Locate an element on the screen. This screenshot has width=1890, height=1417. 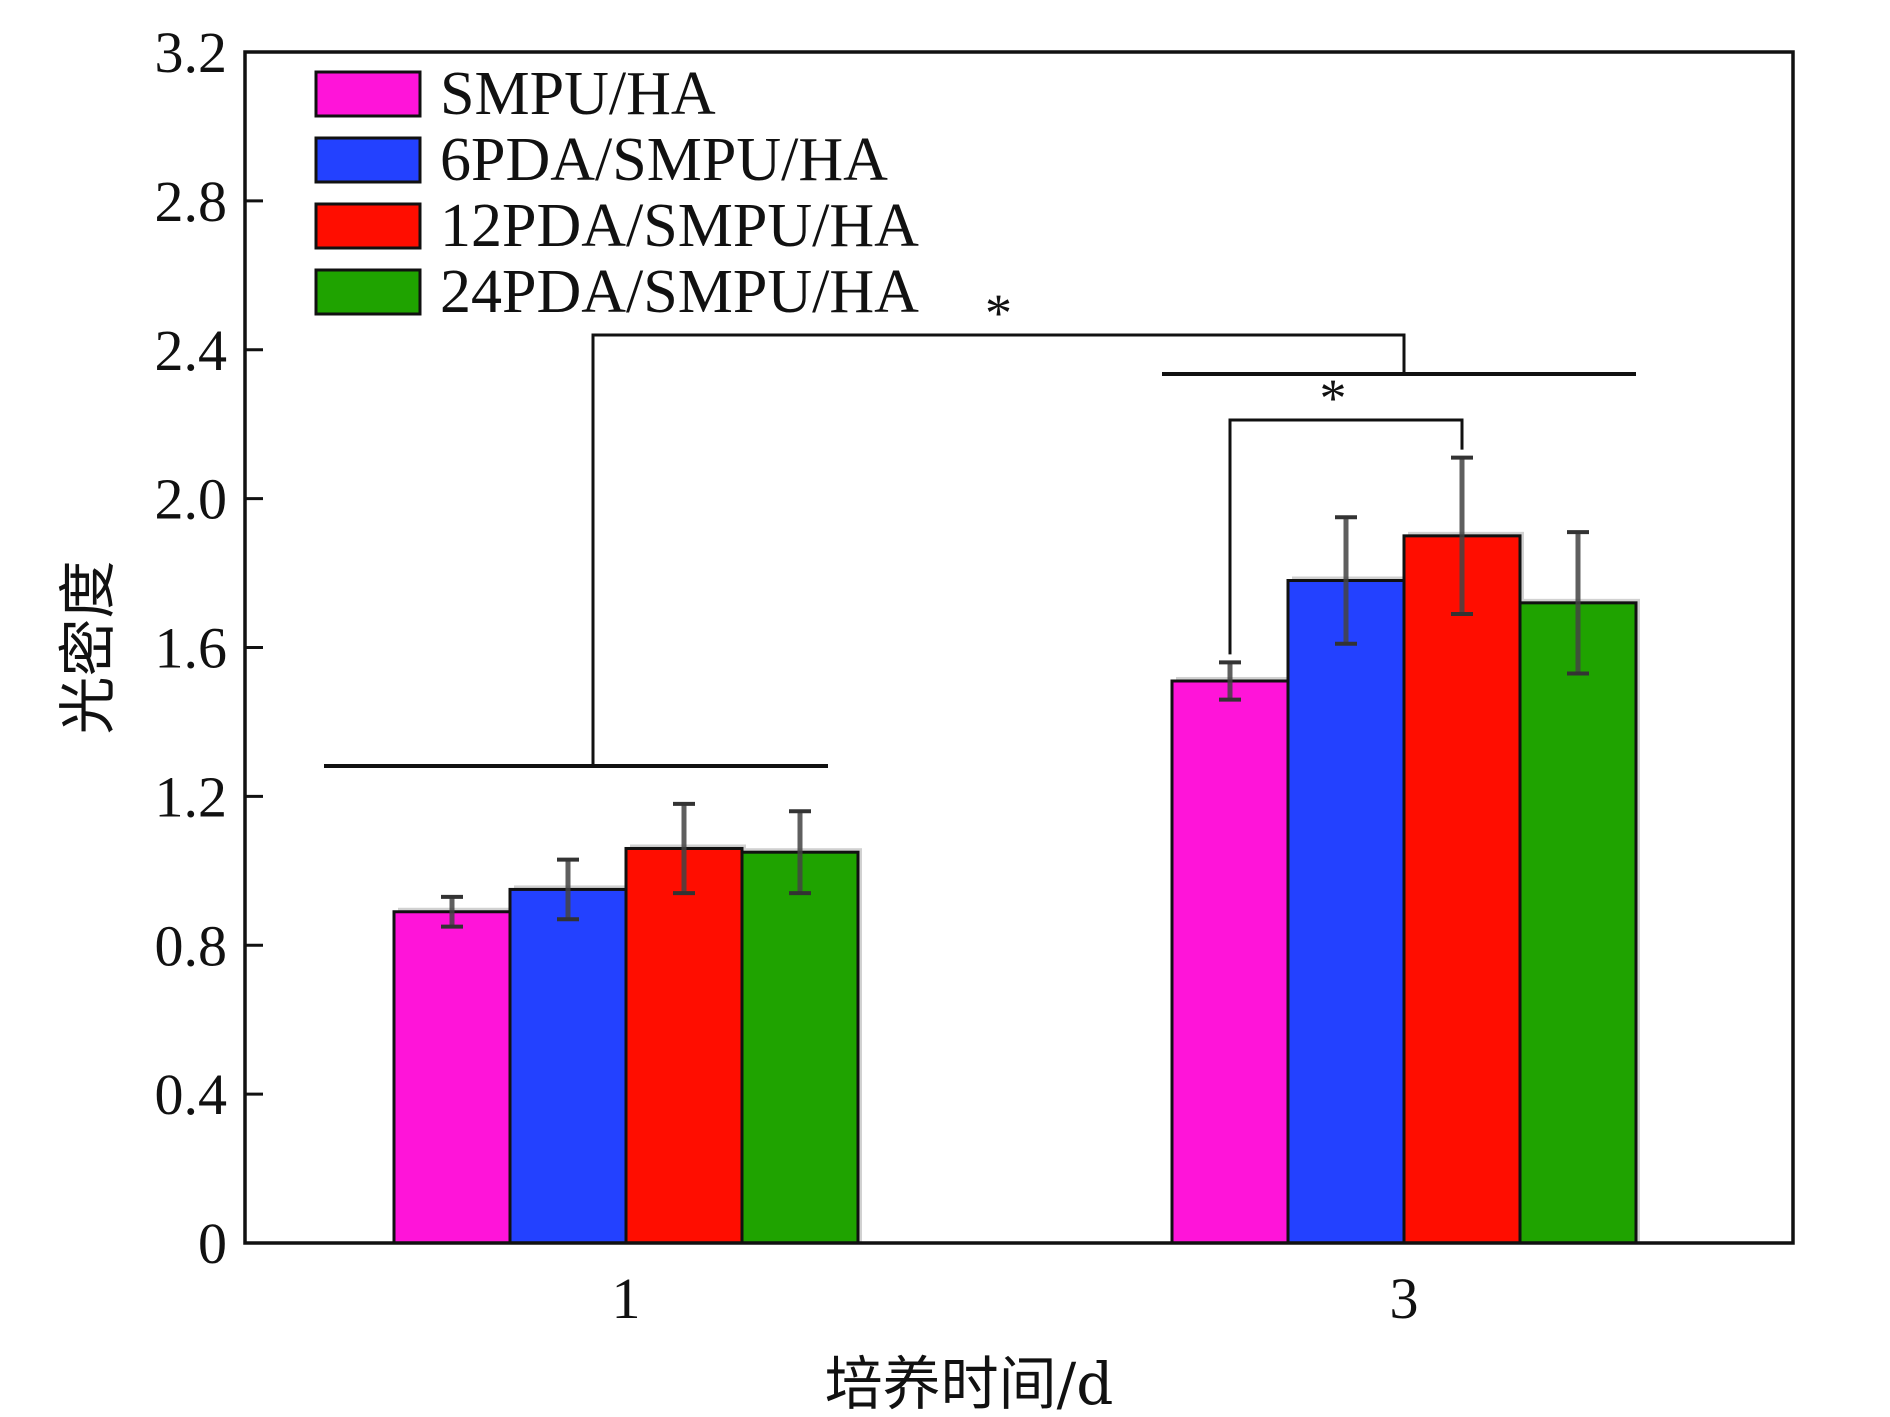
y-axis: 0 0.4 0.8 1.2 1.6 2.0 2.4 2.8 3.2 is located at coordinates (209, 648).